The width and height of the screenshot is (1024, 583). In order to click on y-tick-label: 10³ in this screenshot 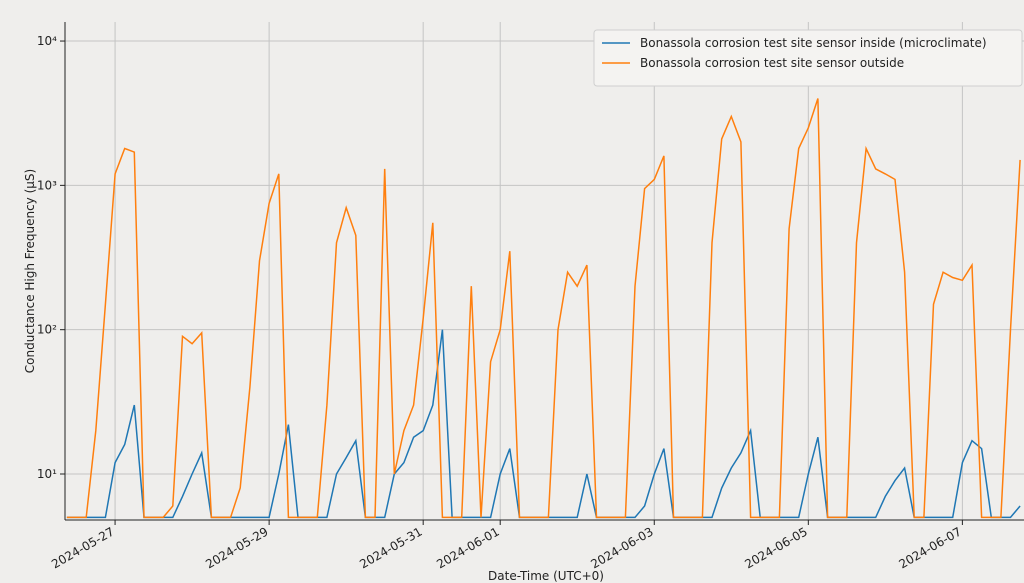, I will do `click(47, 185)`.